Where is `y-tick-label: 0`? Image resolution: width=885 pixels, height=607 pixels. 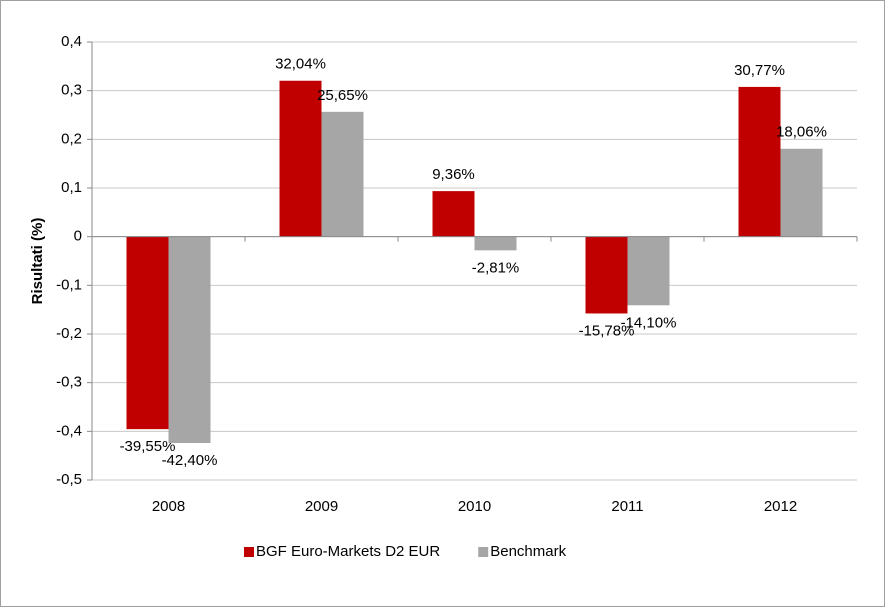
y-tick-label: 0 is located at coordinates (78, 236).